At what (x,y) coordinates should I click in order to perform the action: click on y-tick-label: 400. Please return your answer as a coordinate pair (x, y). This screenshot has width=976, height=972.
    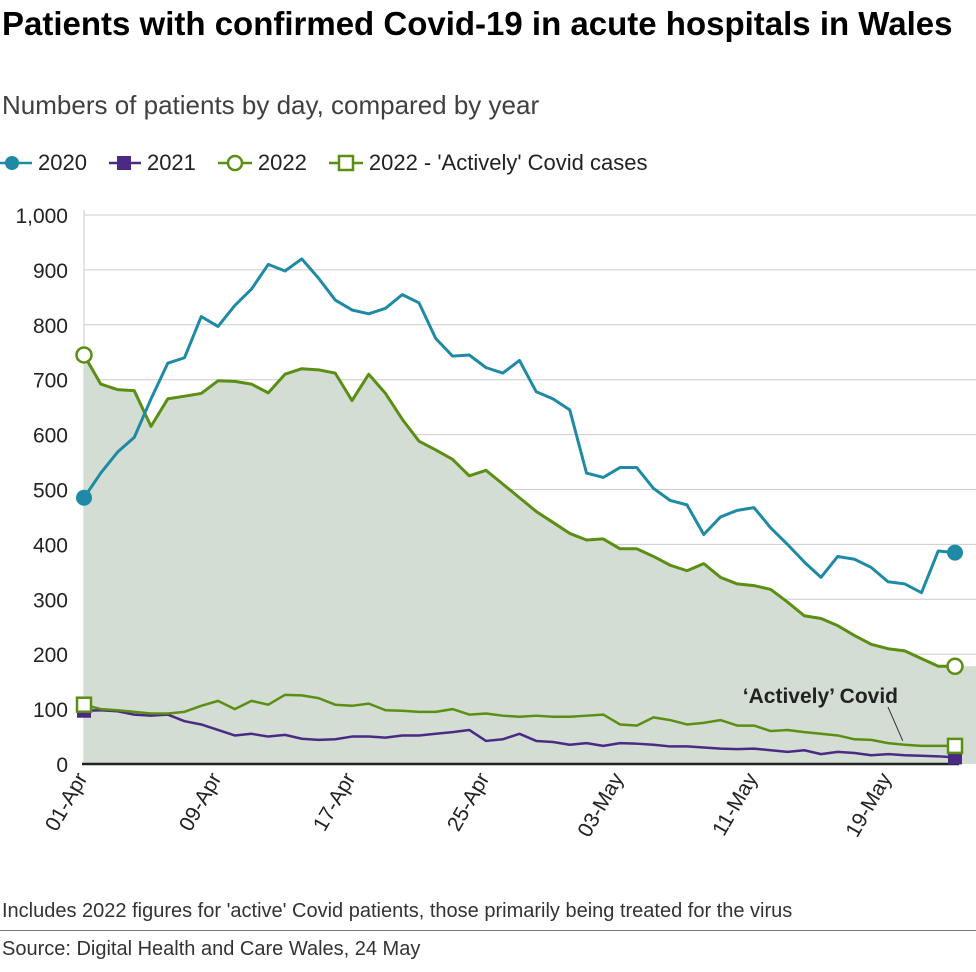
    Looking at the image, I should click on (50, 545).